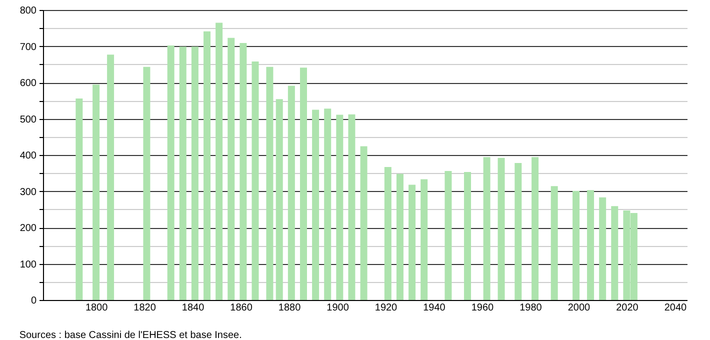  What do you see at coordinates (145, 308) in the screenshot?
I see `x-tick-label: 1820` at bounding box center [145, 308].